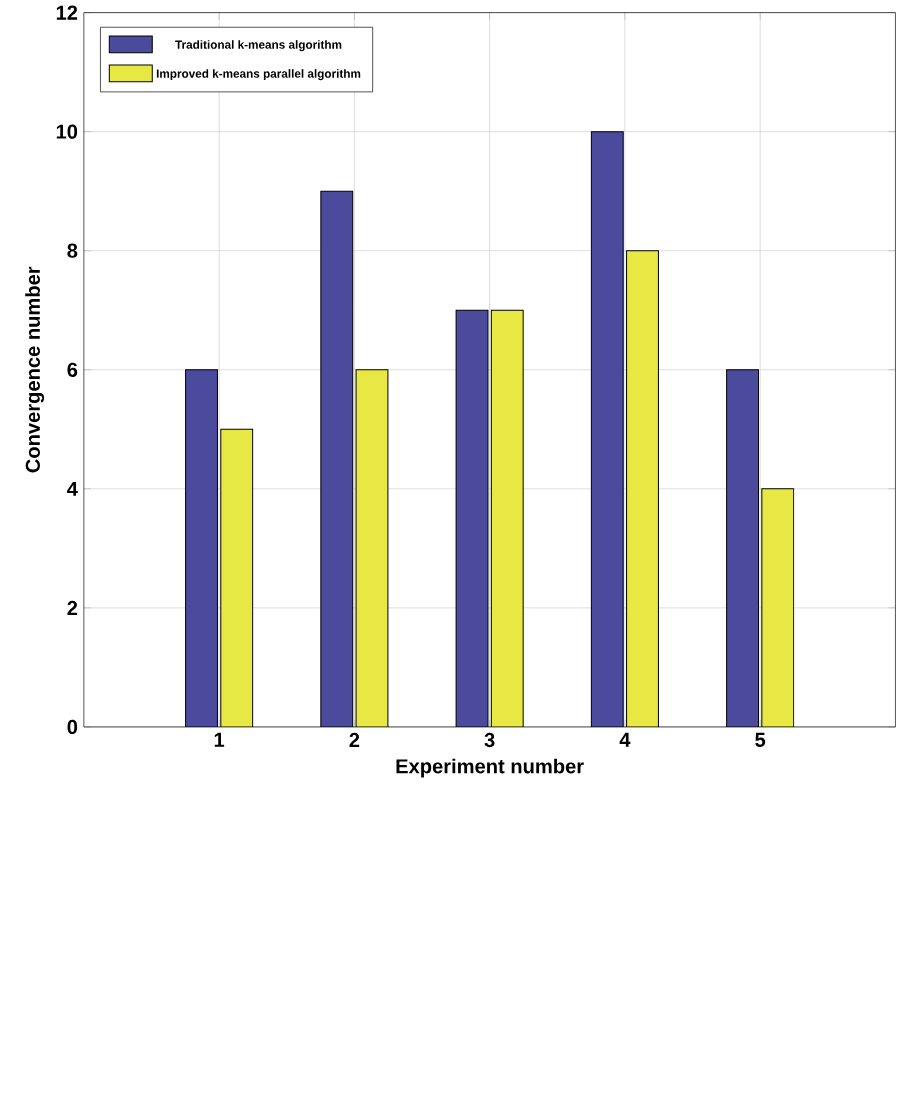  What do you see at coordinates (219, 739) in the screenshot?
I see `x-tick-label: 1` at bounding box center [219, 739].